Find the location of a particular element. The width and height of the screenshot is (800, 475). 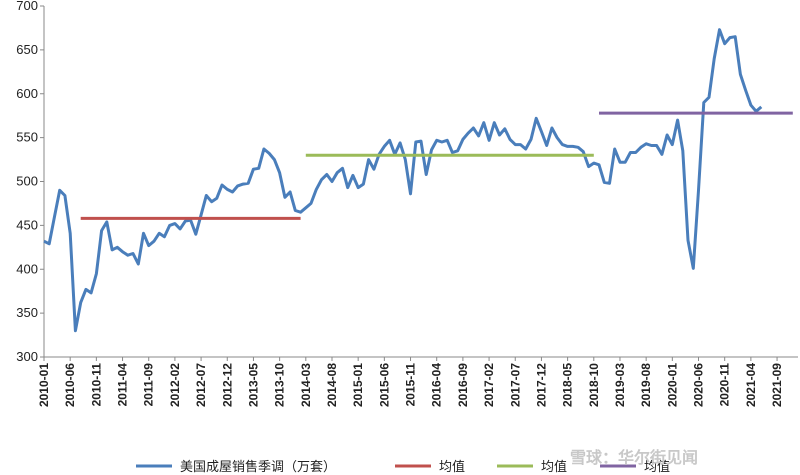

y-tick-label: 650 is located at coordinates (27, 49).